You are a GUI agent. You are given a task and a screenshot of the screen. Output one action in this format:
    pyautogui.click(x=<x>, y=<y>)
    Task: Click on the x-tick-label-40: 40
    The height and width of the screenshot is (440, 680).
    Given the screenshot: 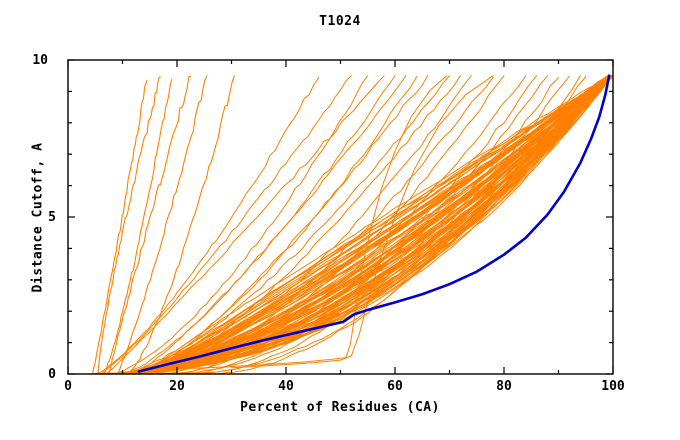 What is the action you would take?
    pyautogui.click(x=286, y=386)
    